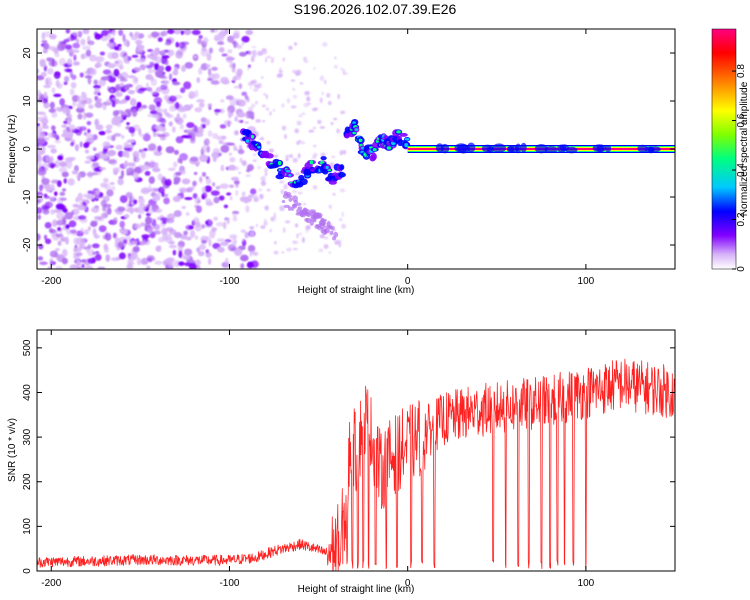 The height and width of the screenshot is (600, 750). Describe the element at coordinates (586, 281) in the screenshot. I see `spectrogram-x-tick-label: 100` at that location.